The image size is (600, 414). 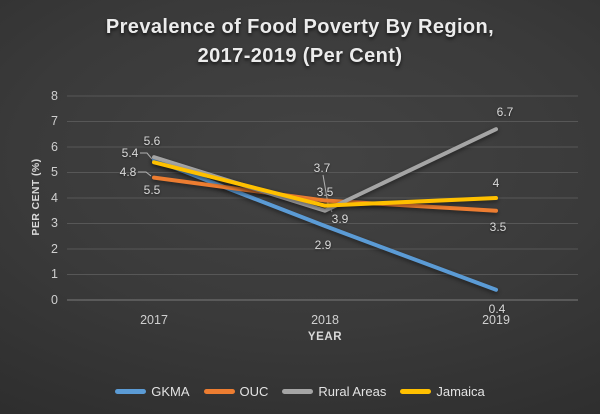 I want to click on legend-swatch-ouc, so click(x=219, y=391).